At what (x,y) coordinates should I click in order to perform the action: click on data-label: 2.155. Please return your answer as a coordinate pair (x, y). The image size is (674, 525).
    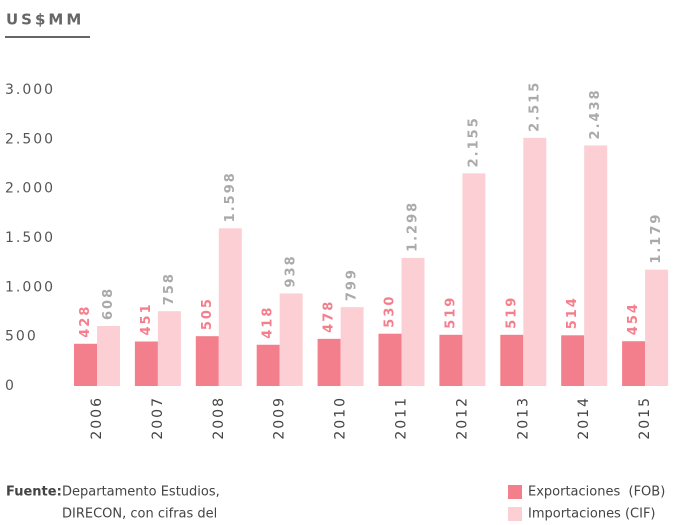
    Looking at the image, I should click on (473, 141).